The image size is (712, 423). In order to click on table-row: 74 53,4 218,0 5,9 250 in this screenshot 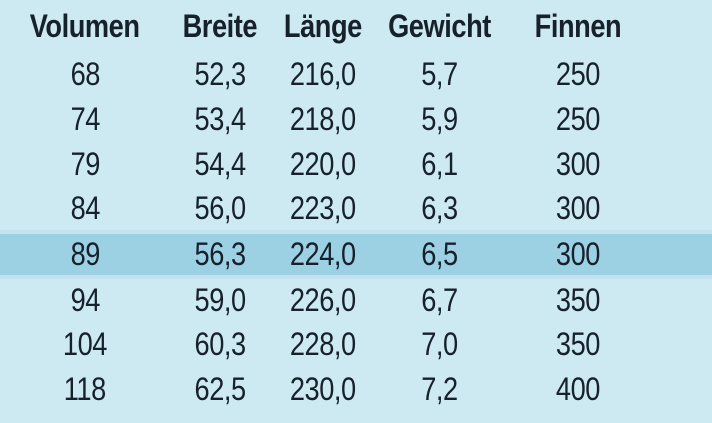, I will do `click(356, 119)`.